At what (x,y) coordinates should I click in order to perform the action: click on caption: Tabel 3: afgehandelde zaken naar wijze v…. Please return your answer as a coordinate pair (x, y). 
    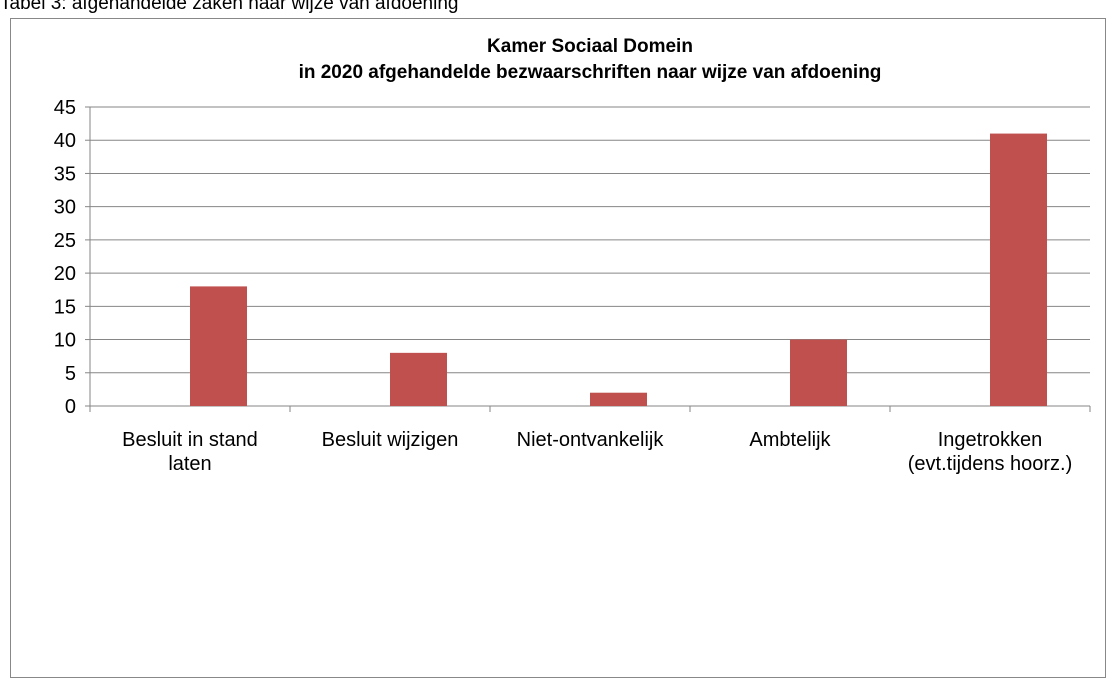
    Looking at the image, I should click on (229, 7).